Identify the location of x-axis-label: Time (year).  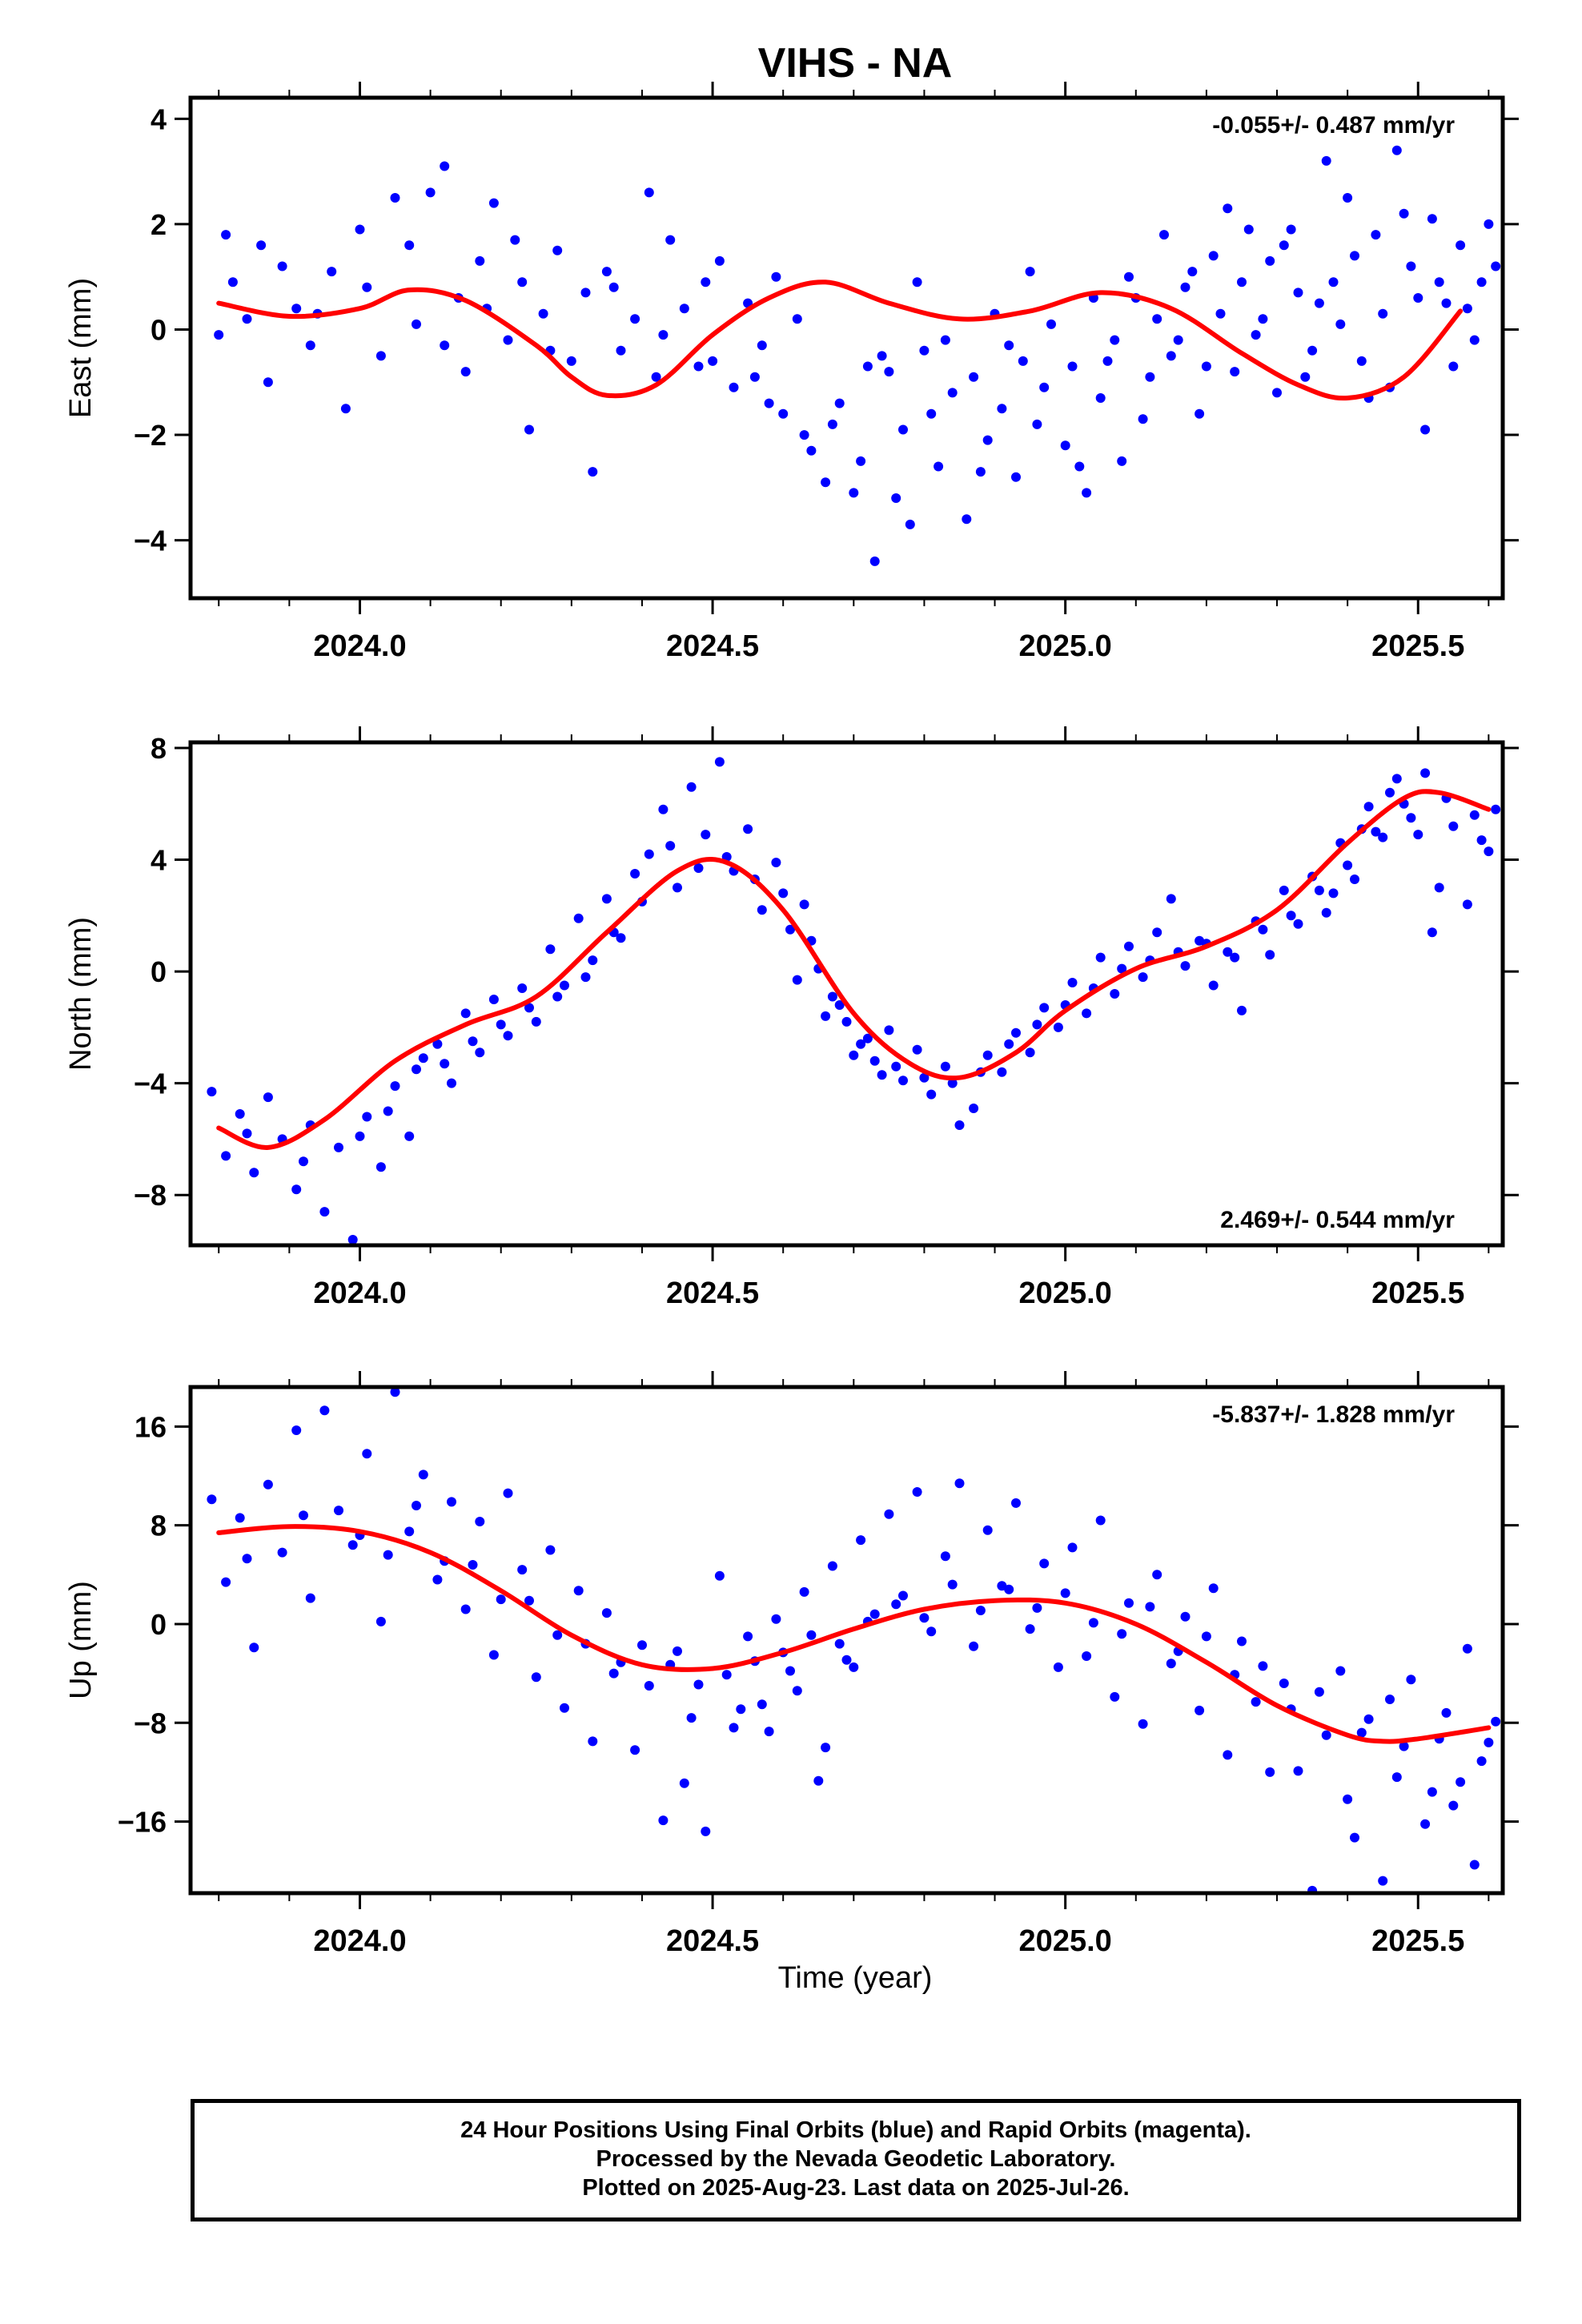
(855, 1978).